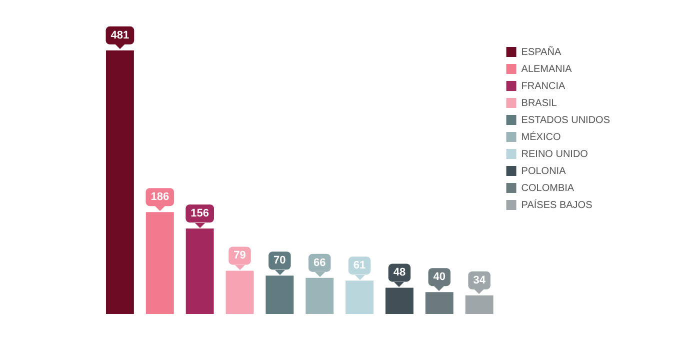 The width and height of the screenshot is (680, 340). Describe the element at coordinates (539, 103) in the screenshot. I see `legend-label: BRASIL` at that location.